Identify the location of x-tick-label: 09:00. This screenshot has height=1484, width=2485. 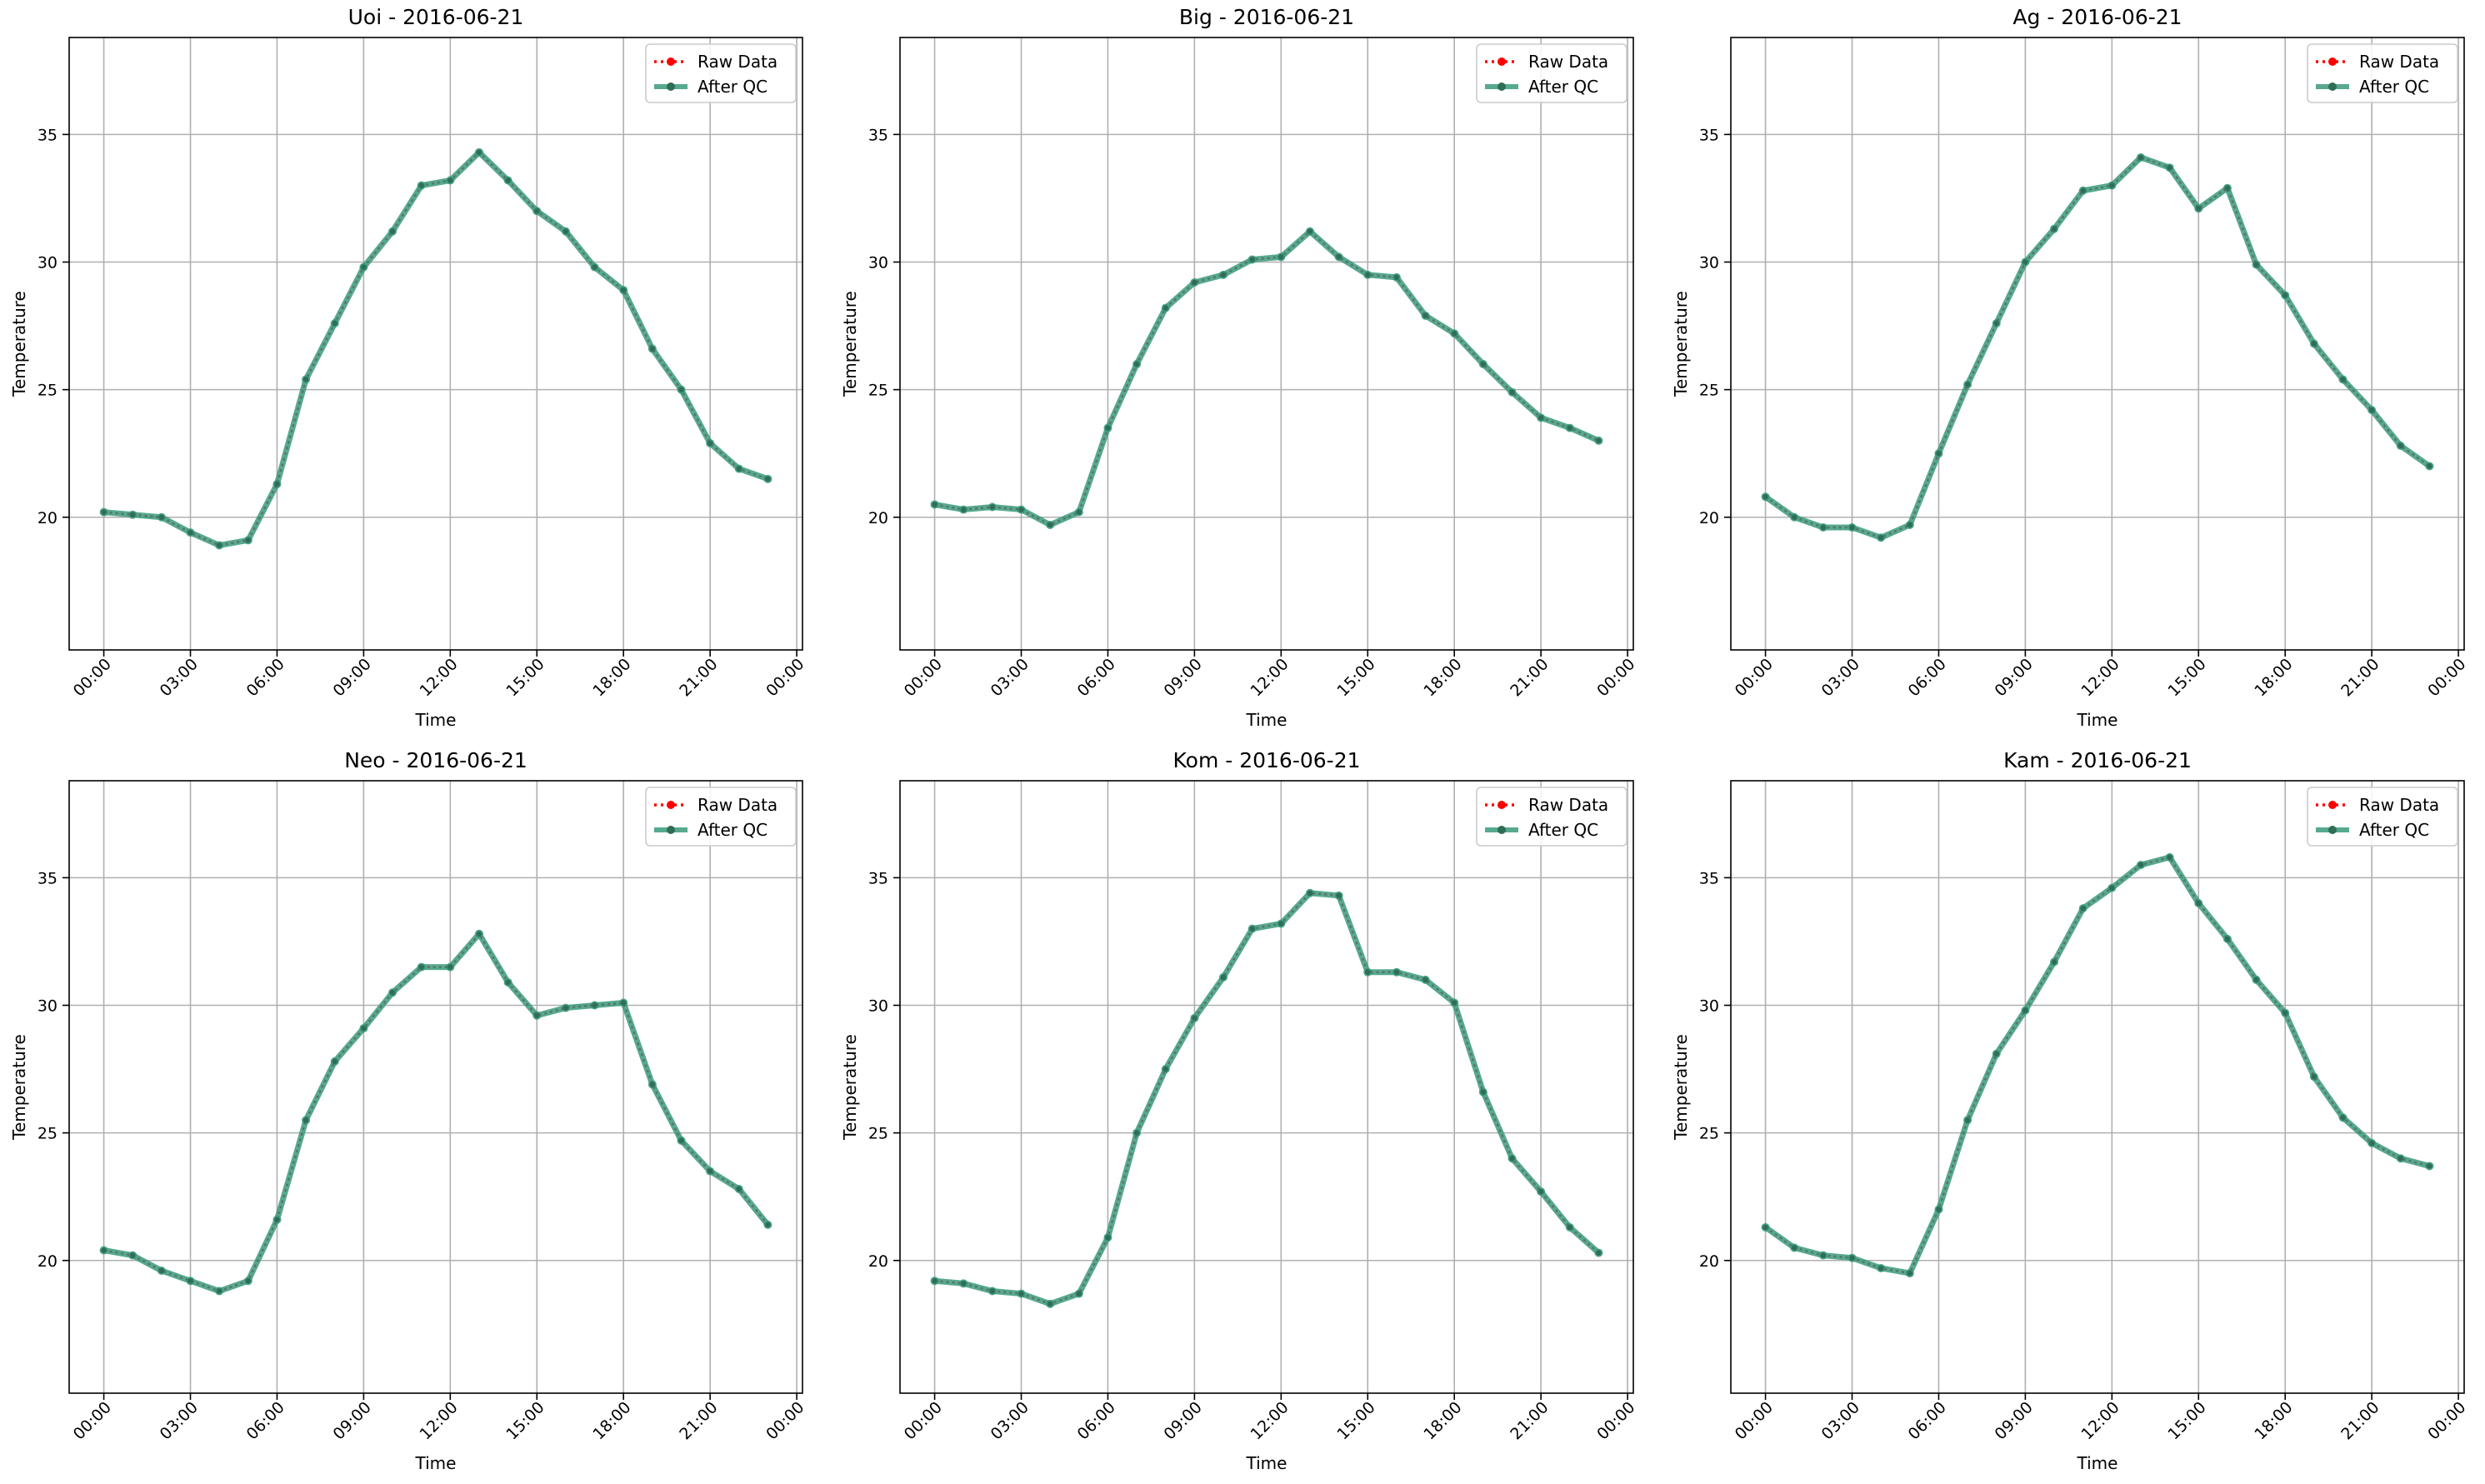
(352, 678).